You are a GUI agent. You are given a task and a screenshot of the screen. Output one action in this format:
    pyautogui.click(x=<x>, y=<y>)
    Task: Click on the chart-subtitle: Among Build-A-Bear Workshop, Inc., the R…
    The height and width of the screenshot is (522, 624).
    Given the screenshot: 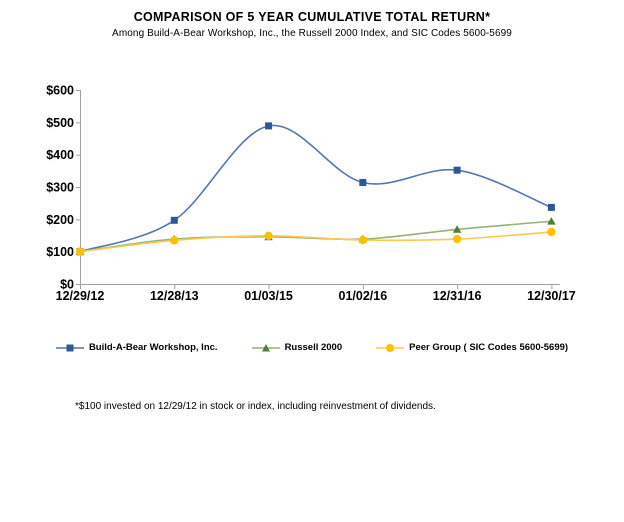 What is the action you would take?
    pyautogui.click(x=312, y=33)
    